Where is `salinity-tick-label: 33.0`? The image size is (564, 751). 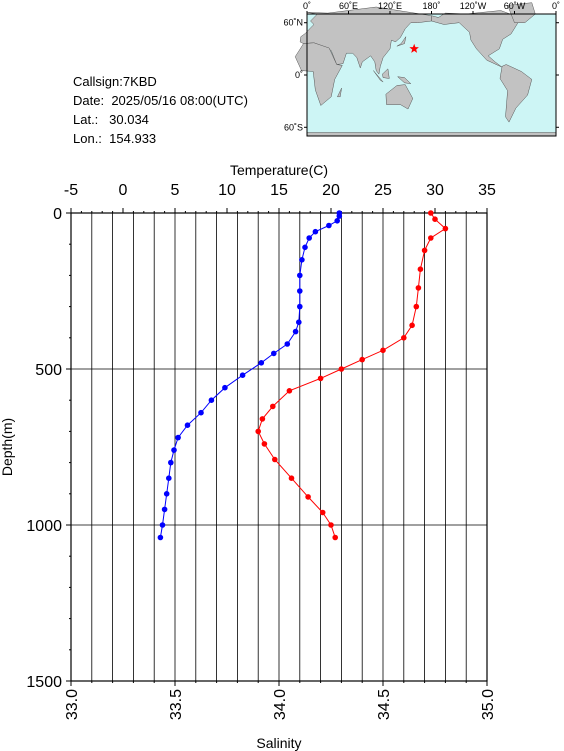
salinity-tick-label: 33.0 is located at coordinates (72, 704).